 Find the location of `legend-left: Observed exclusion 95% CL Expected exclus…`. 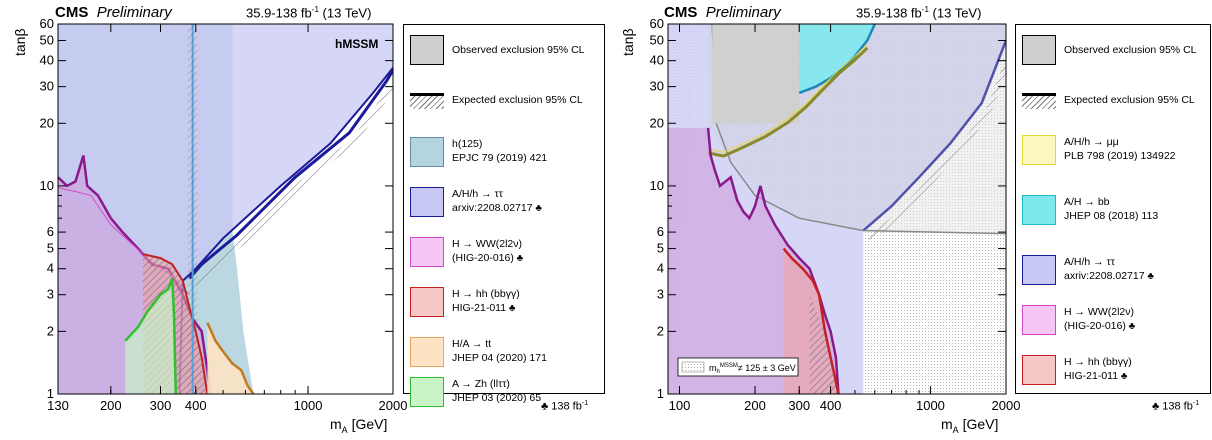

legend-left: Observed exclusion 95% CL Expected exclus… is located at coordinates (504, 215).